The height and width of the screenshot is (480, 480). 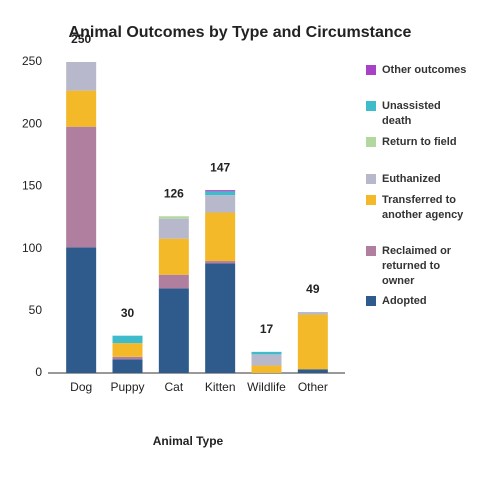 I want to click on x-tick-label: Kitten, so click(x=220, y=387).